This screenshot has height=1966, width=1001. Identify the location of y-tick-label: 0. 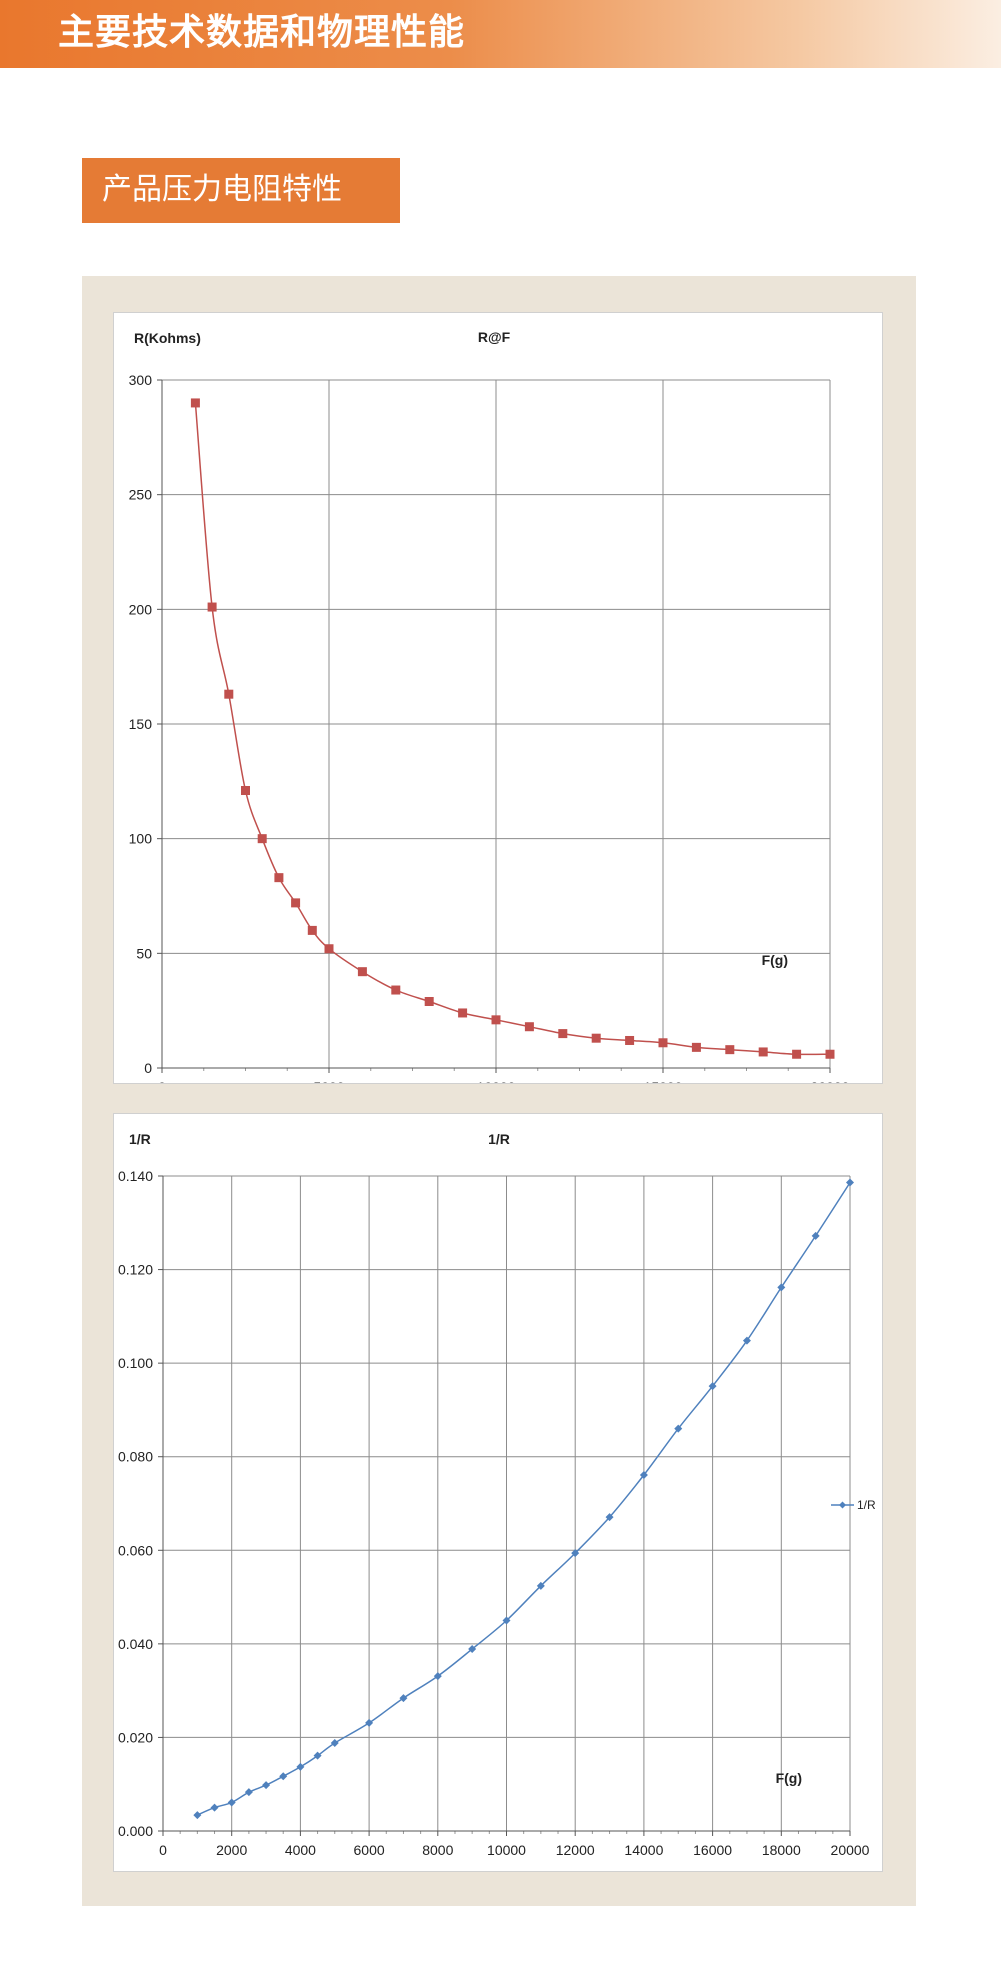
(148, 1068).